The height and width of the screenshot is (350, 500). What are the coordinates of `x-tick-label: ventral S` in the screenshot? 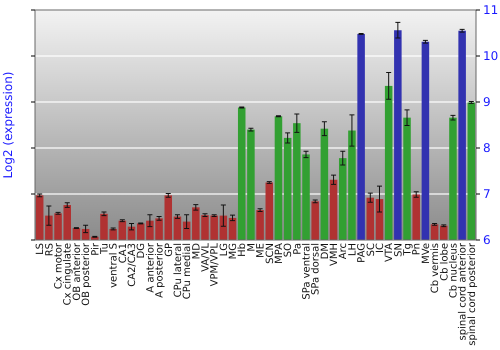 It's located at (114, 265).